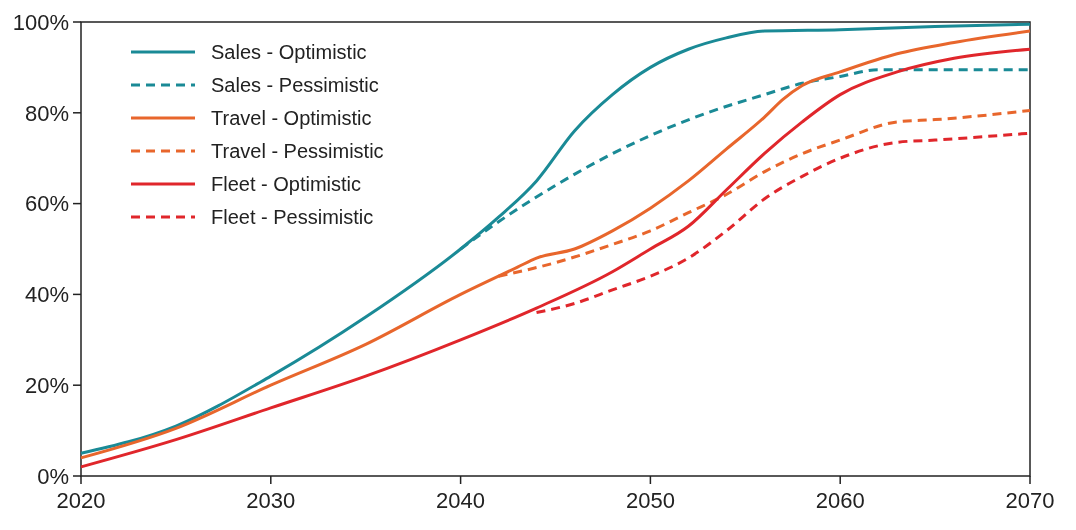 Image resolution: width=1076 pixels, height=530 pixels. What do you see at coordinates (840, 500) in the screenshot?
I see `x-tick-label: 2060` at bounding box center [840, 500].